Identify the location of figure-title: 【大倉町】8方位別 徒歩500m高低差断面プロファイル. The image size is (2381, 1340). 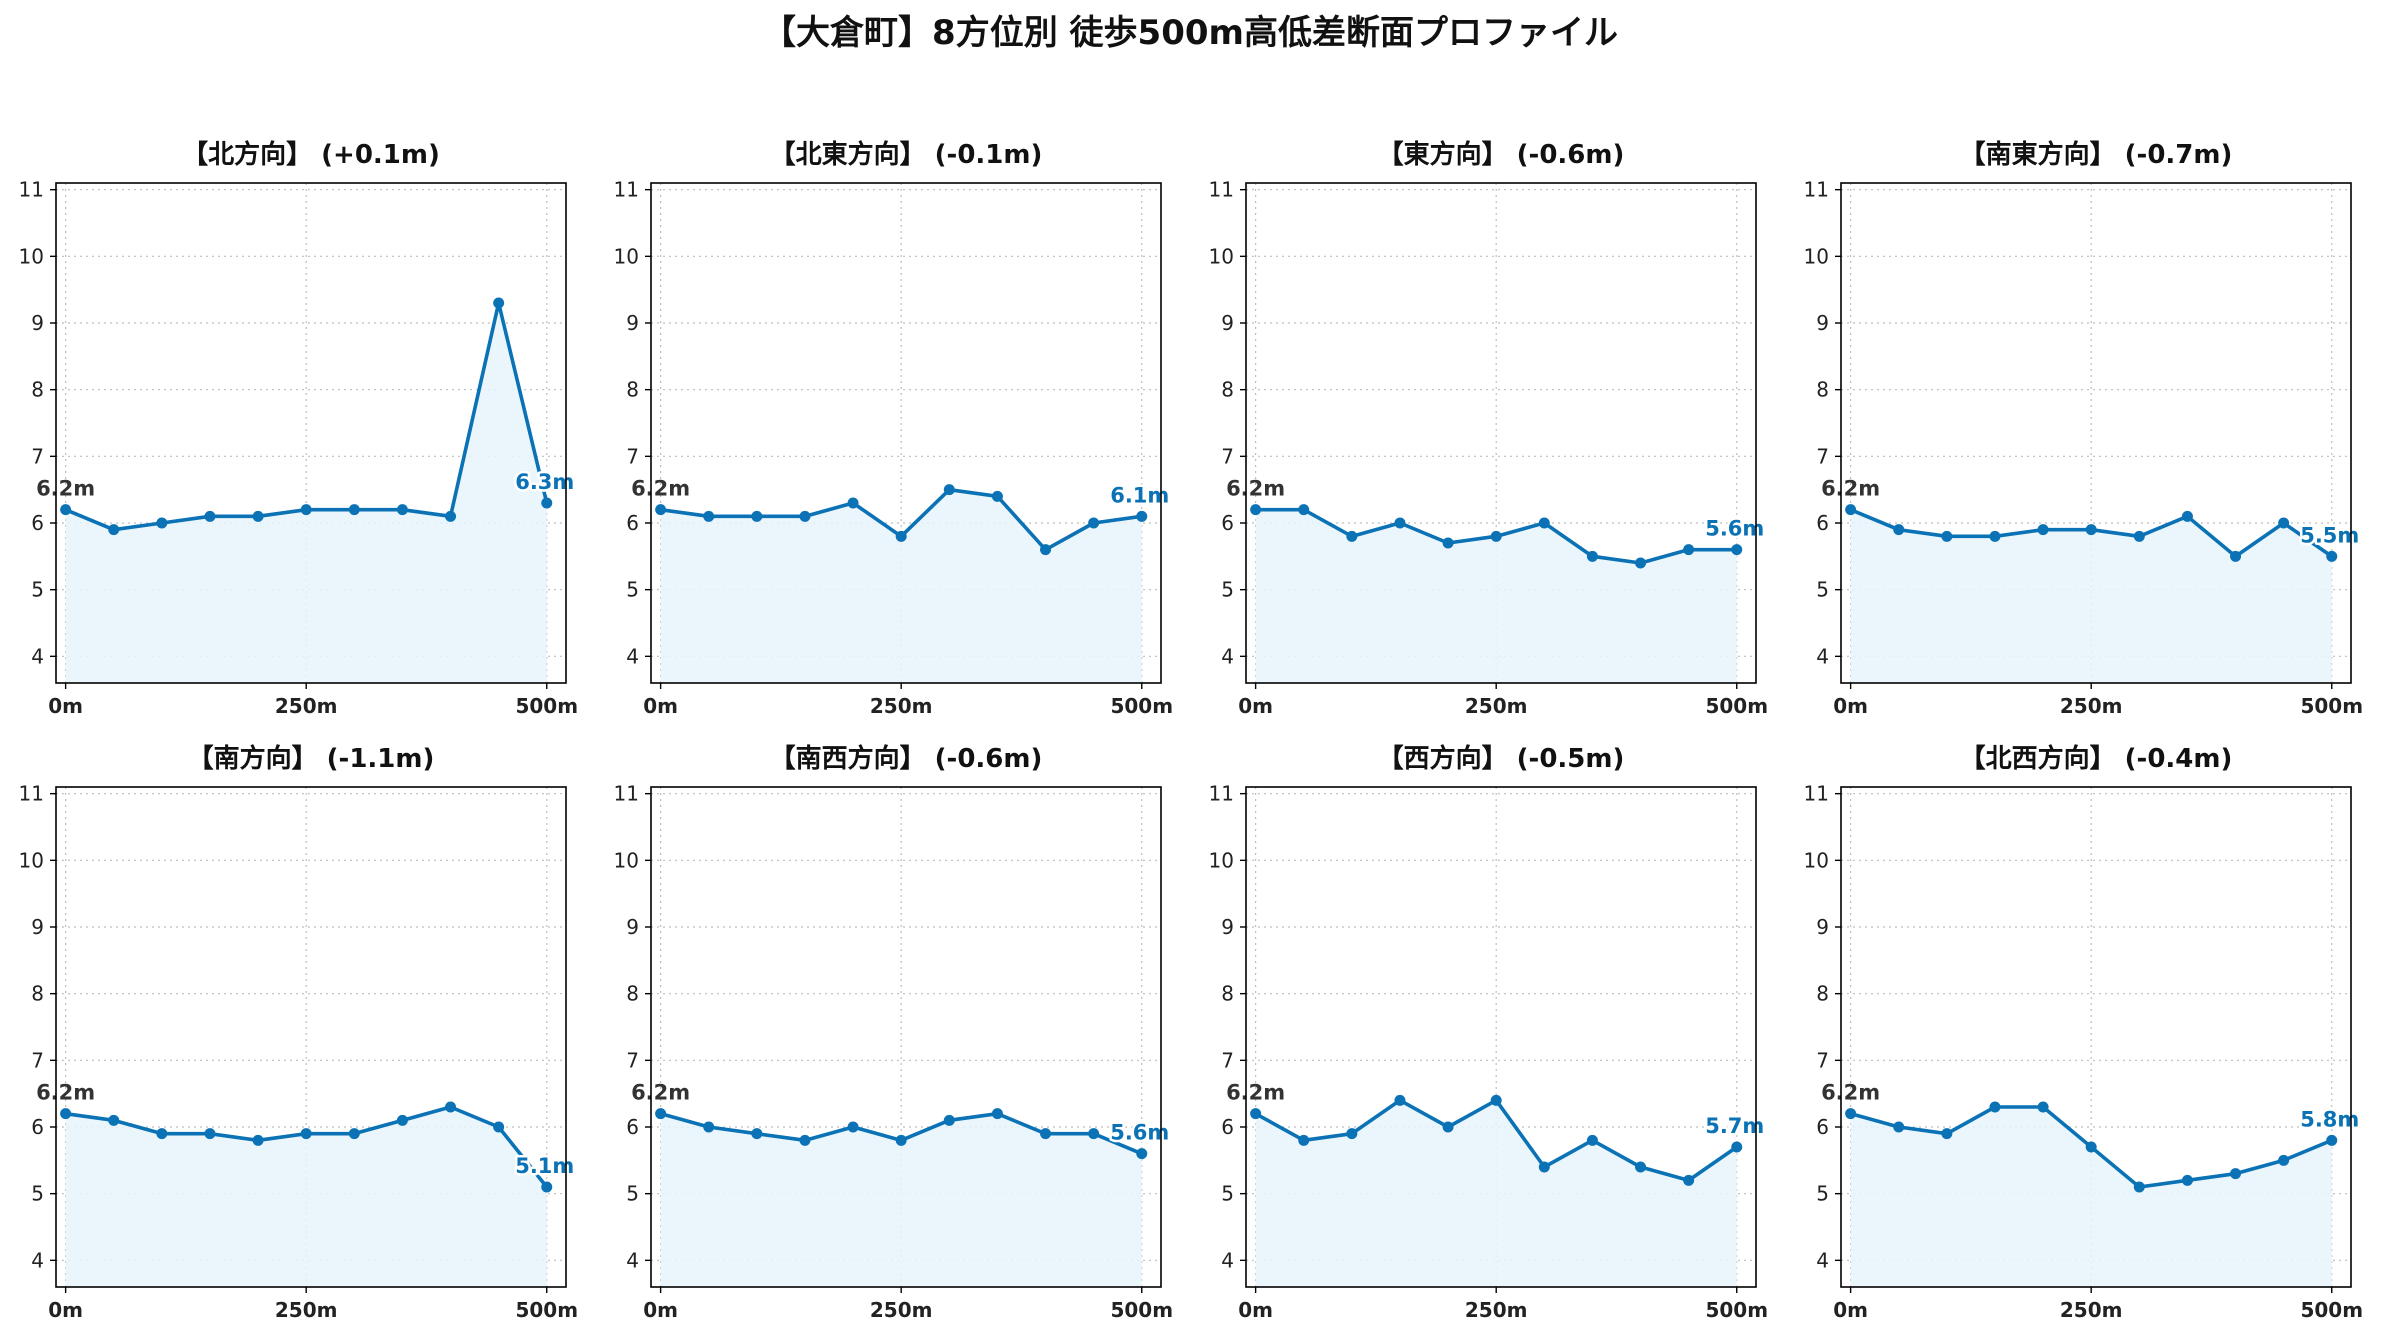
(1190, 33).